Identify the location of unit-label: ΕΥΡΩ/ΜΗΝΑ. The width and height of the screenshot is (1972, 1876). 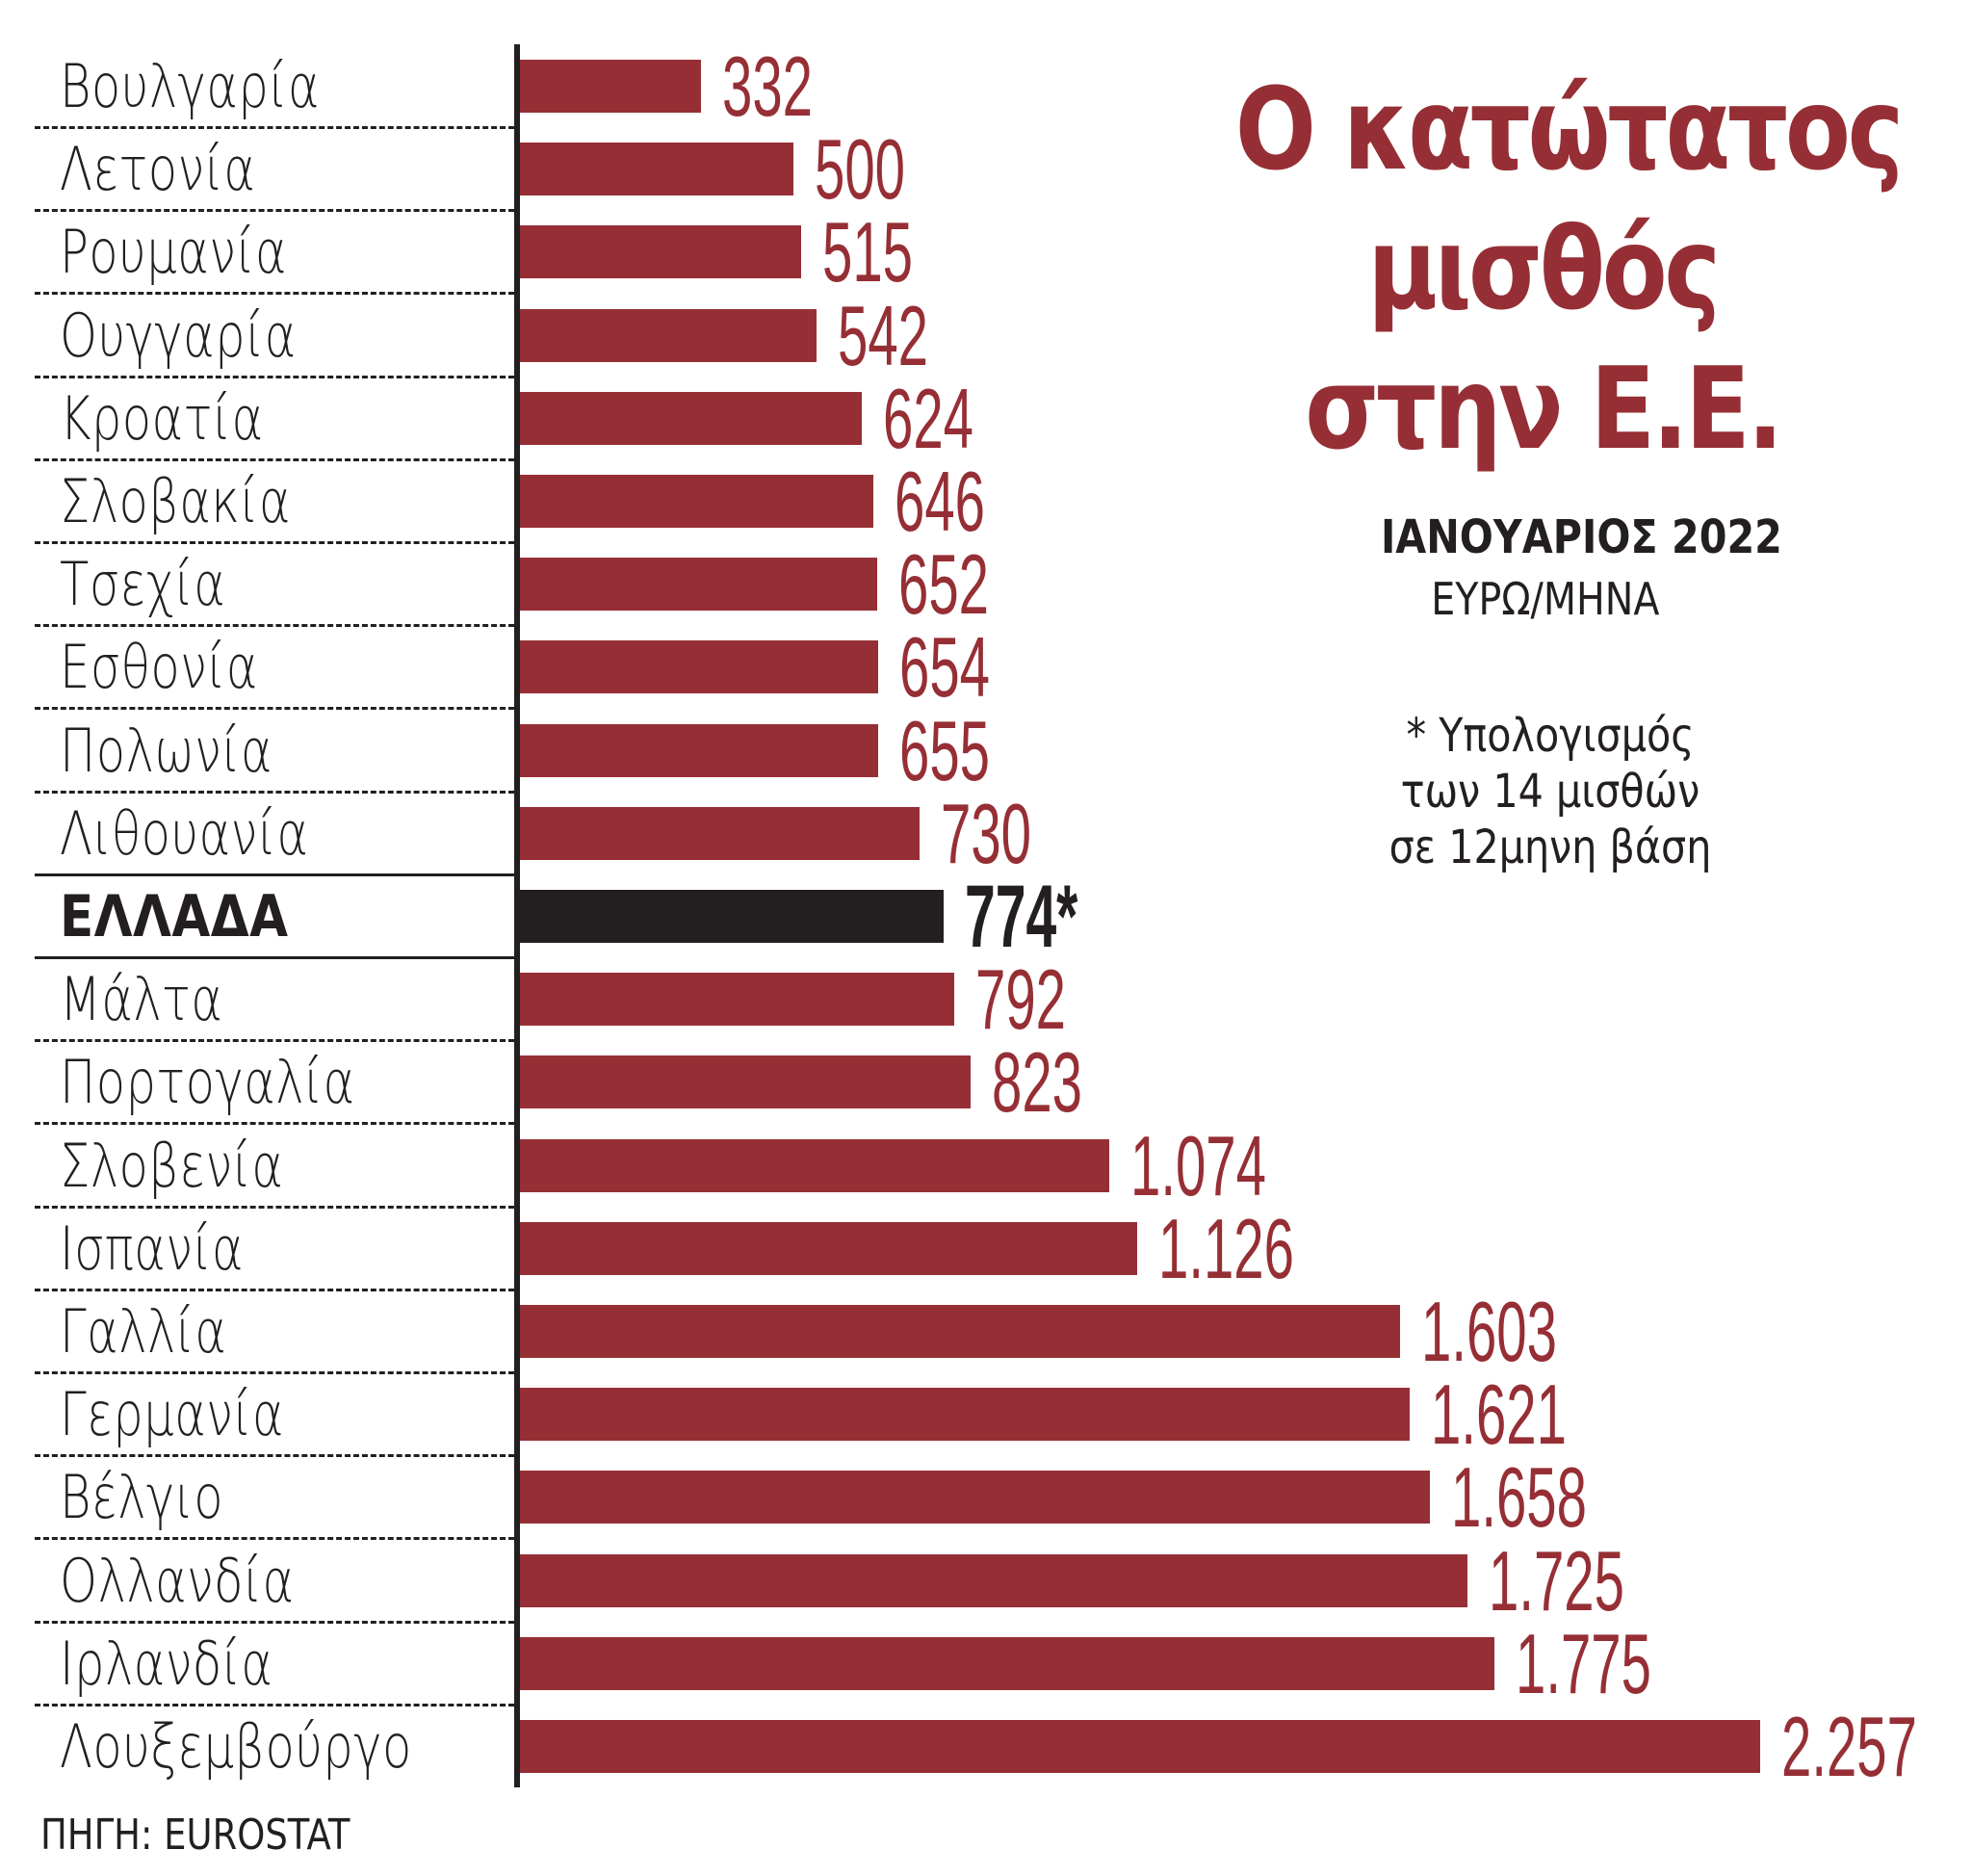
(1545, 599).